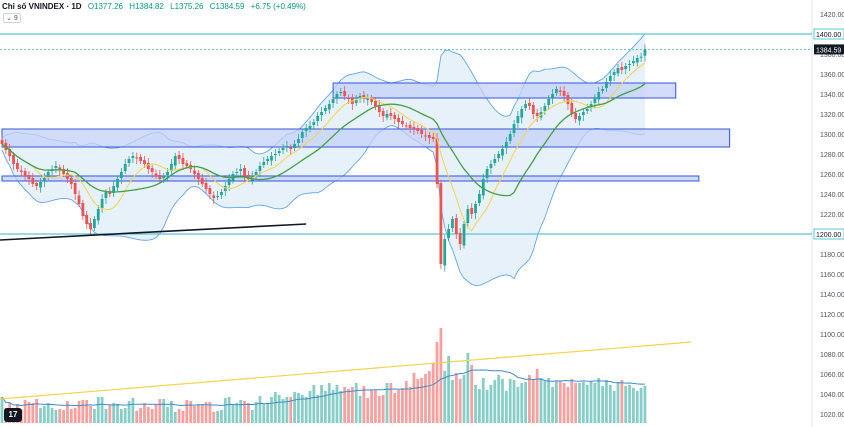  What do you see at coordinates (227, 6) in the screenshot?
I see `close-value: C1384.59` at bounding box center [227, 6].